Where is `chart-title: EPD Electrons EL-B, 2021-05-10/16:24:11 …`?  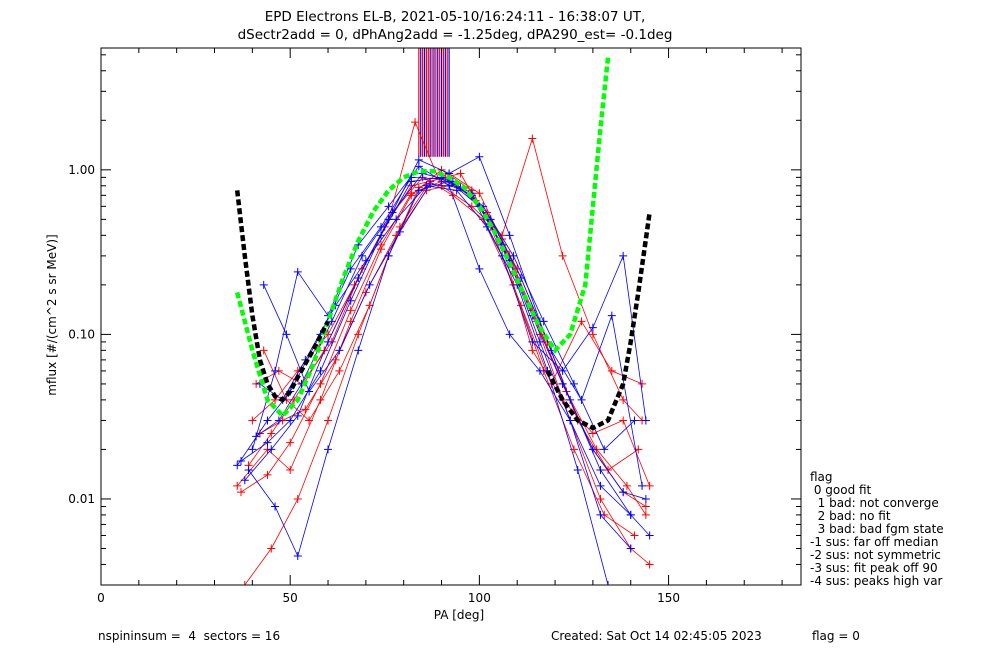
chart-title: EPD Electrons EL-B, 2021-05-10/16:24:11 … is located at coordinates (455, 17).